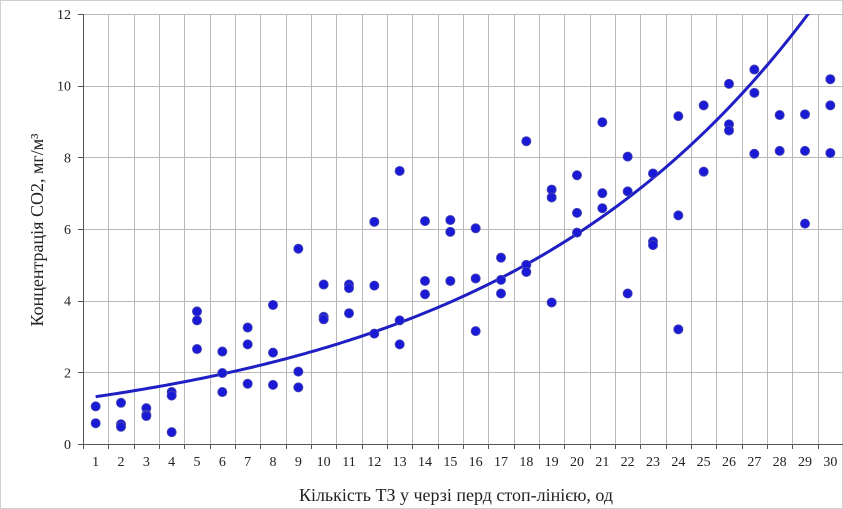 The image size is (843, 509). I want to click on x-tick-label: 10, so click(324, 462).